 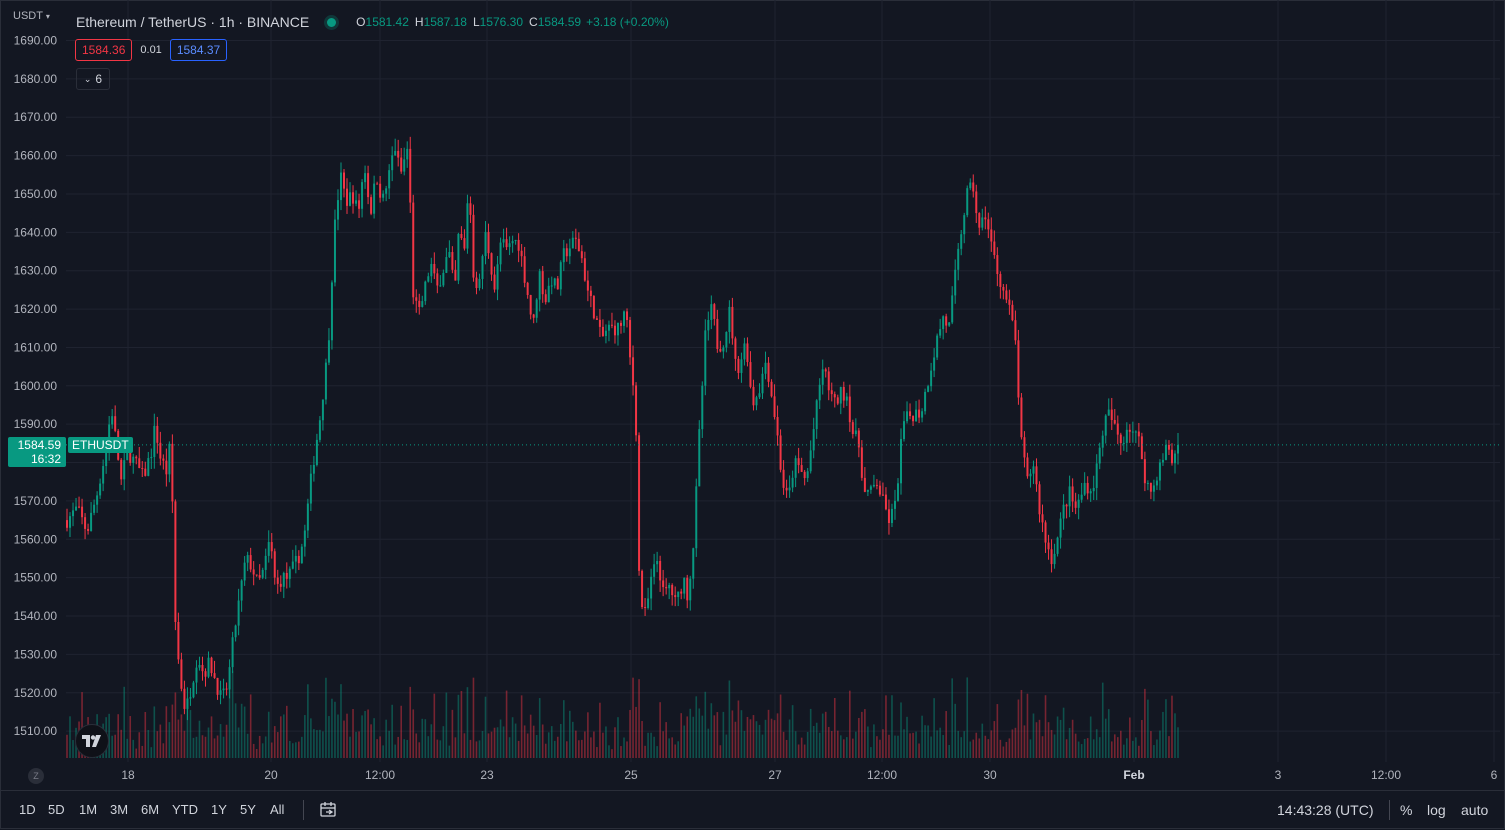 What do you see at coordinates (1406, 810) in the screenshot?
I see `percent-scale-button: %` at bounding box center [1406, 810].